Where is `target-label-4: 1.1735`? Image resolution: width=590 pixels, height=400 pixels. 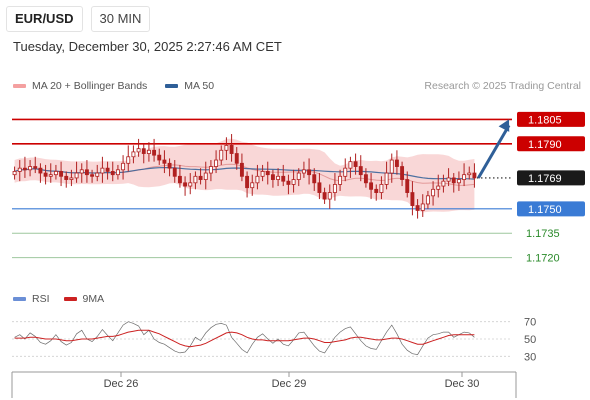 target-label-4: 1.1735 is located at coordinates (543, 234).